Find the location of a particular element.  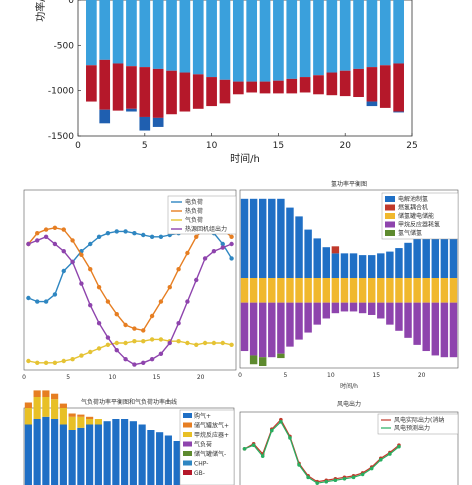

chart3-xtick-label: 20 is located at coordinates (422, 375).